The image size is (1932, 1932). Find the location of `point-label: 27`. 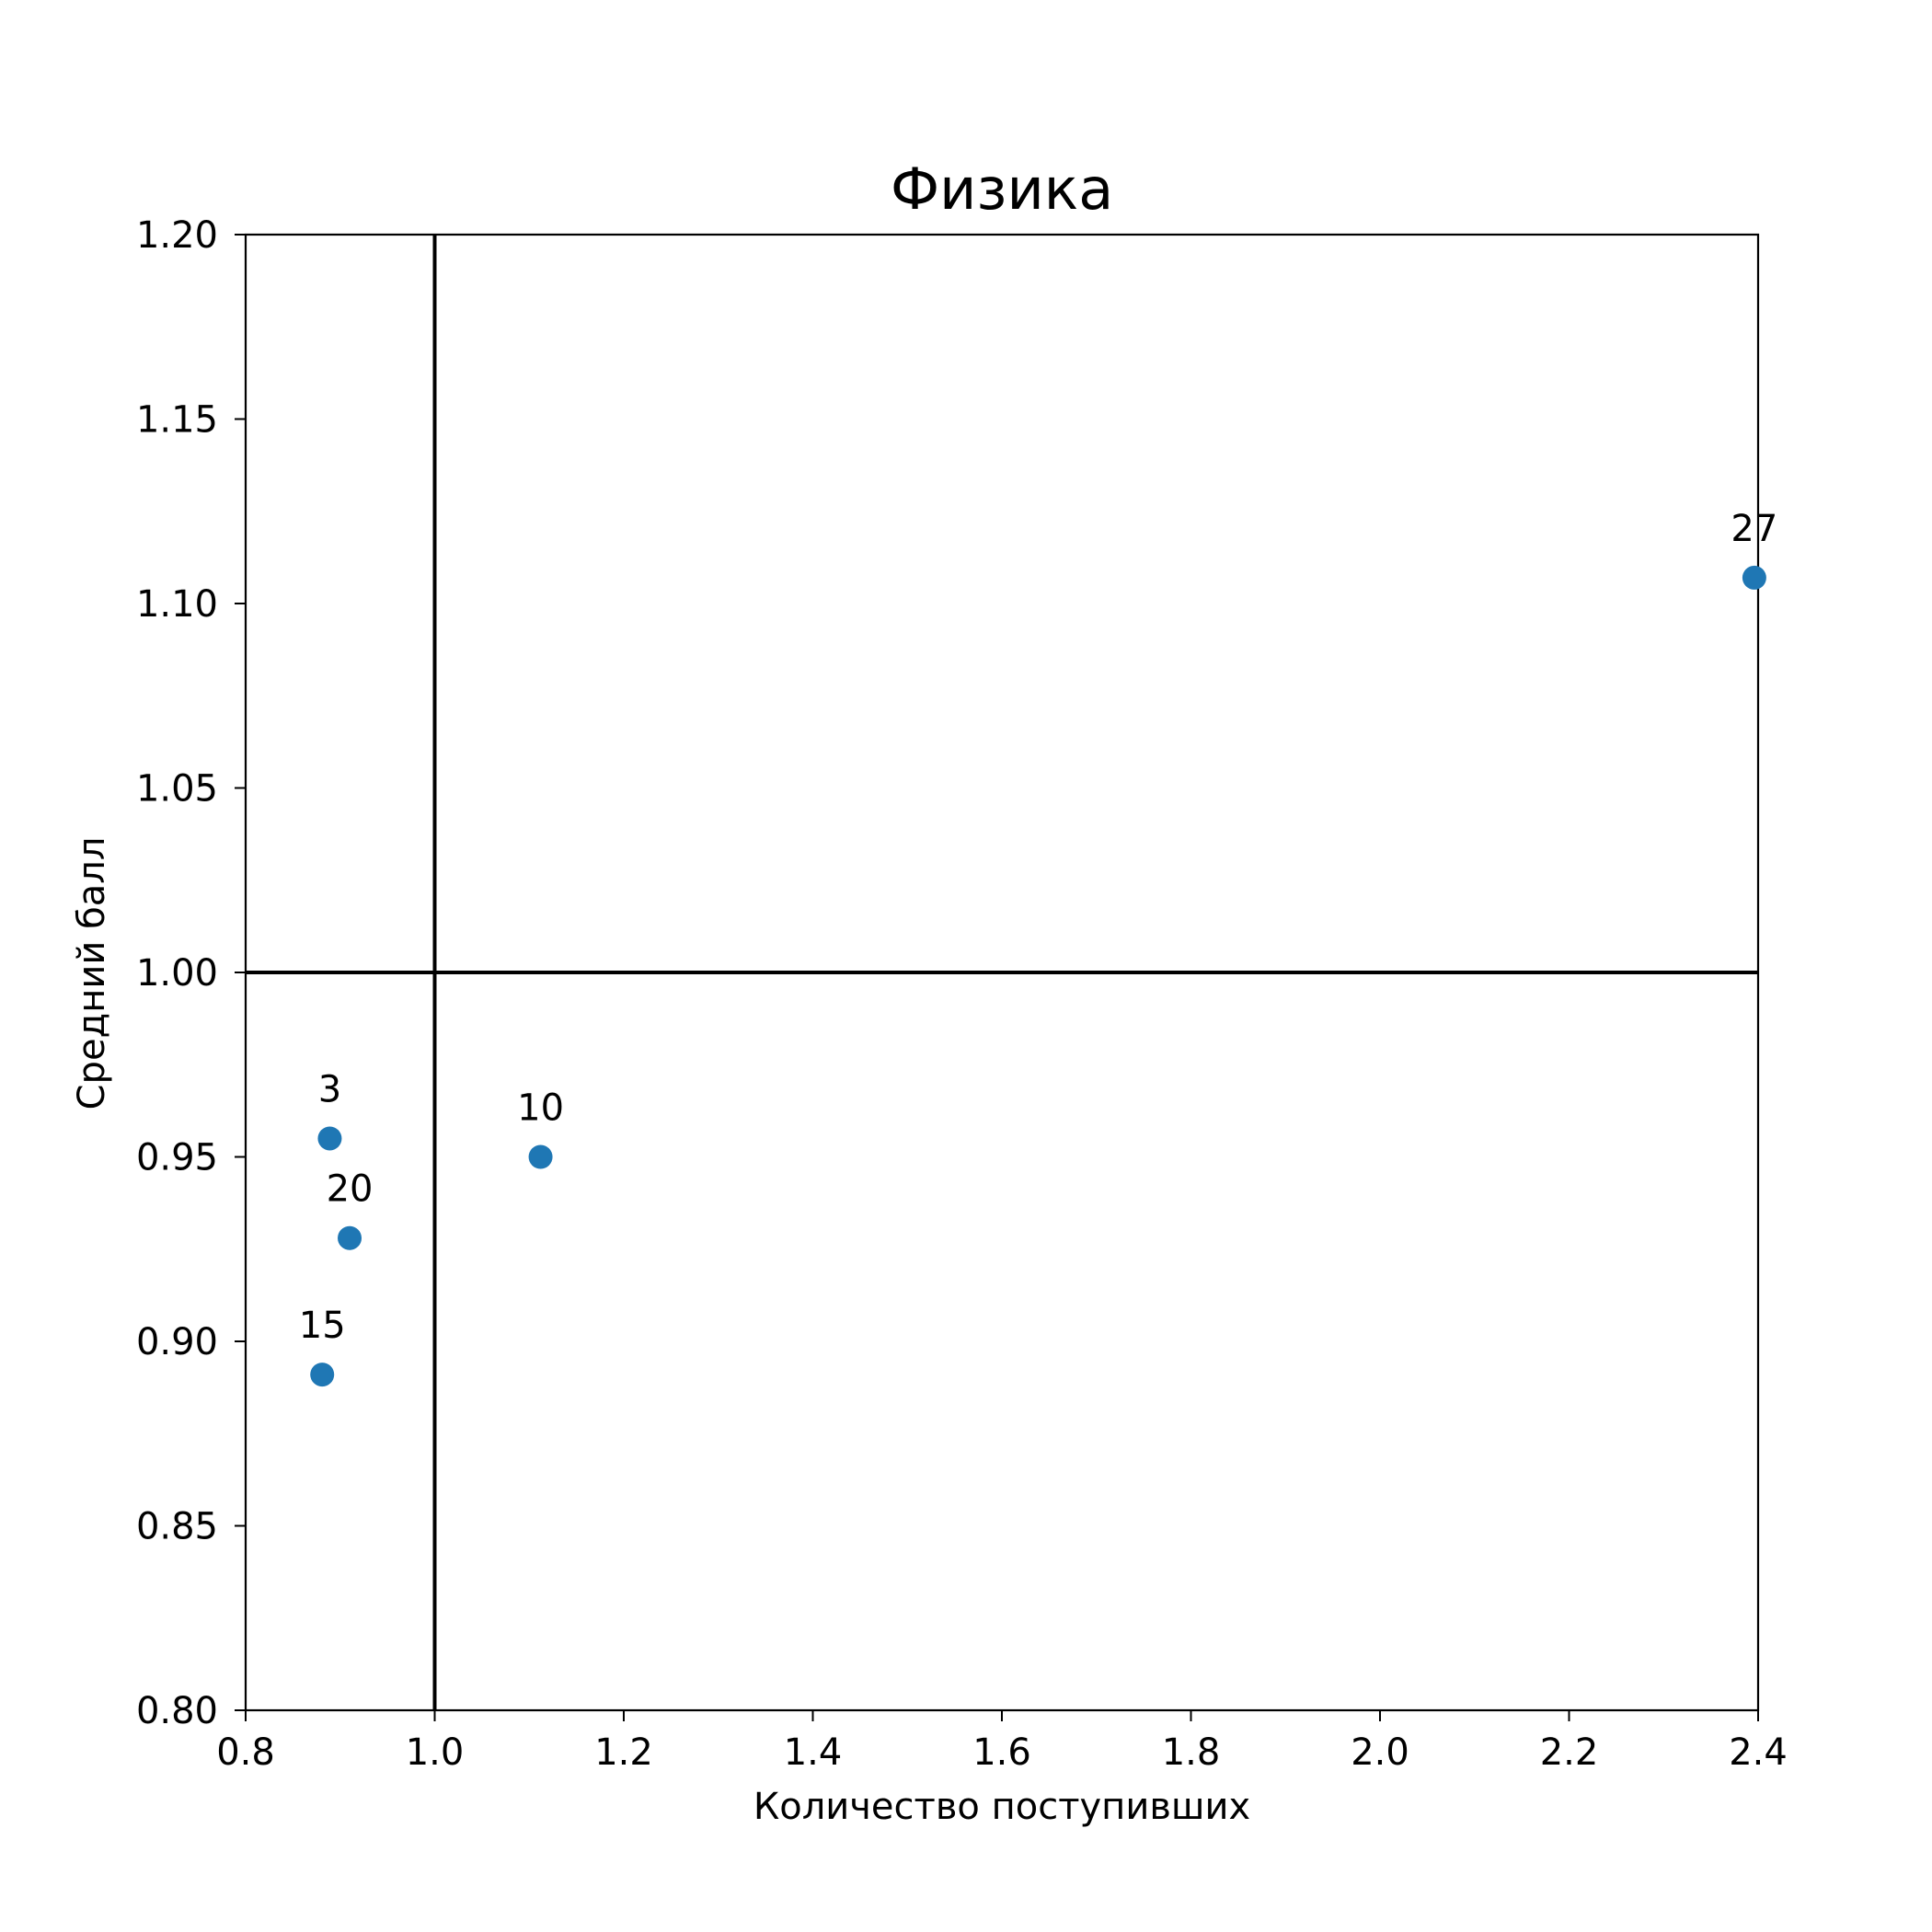

point-label: 27 is located at coordinates (1754, 529).